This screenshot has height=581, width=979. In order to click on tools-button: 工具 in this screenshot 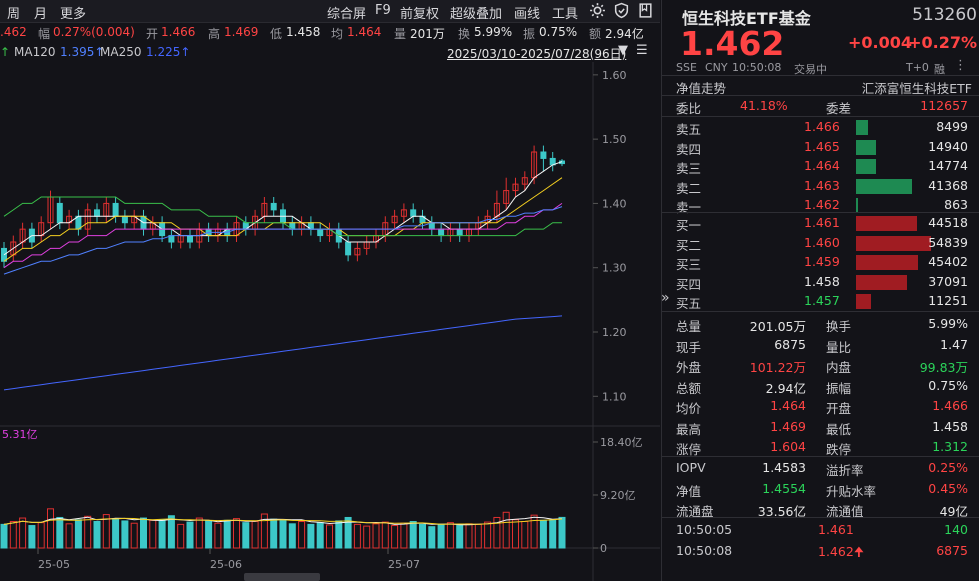, I will do `click(565, 14)`.